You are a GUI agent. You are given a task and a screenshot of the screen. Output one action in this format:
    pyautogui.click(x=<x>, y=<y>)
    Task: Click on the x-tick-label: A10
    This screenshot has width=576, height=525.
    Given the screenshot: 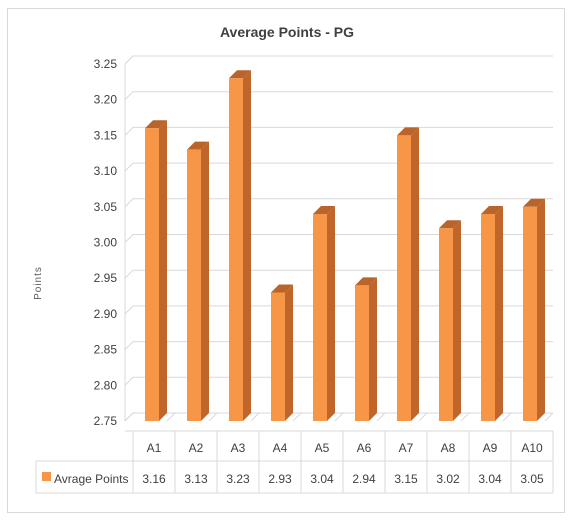 What is the action you would take?
    pyautogui.click(x=532, y=448)
    